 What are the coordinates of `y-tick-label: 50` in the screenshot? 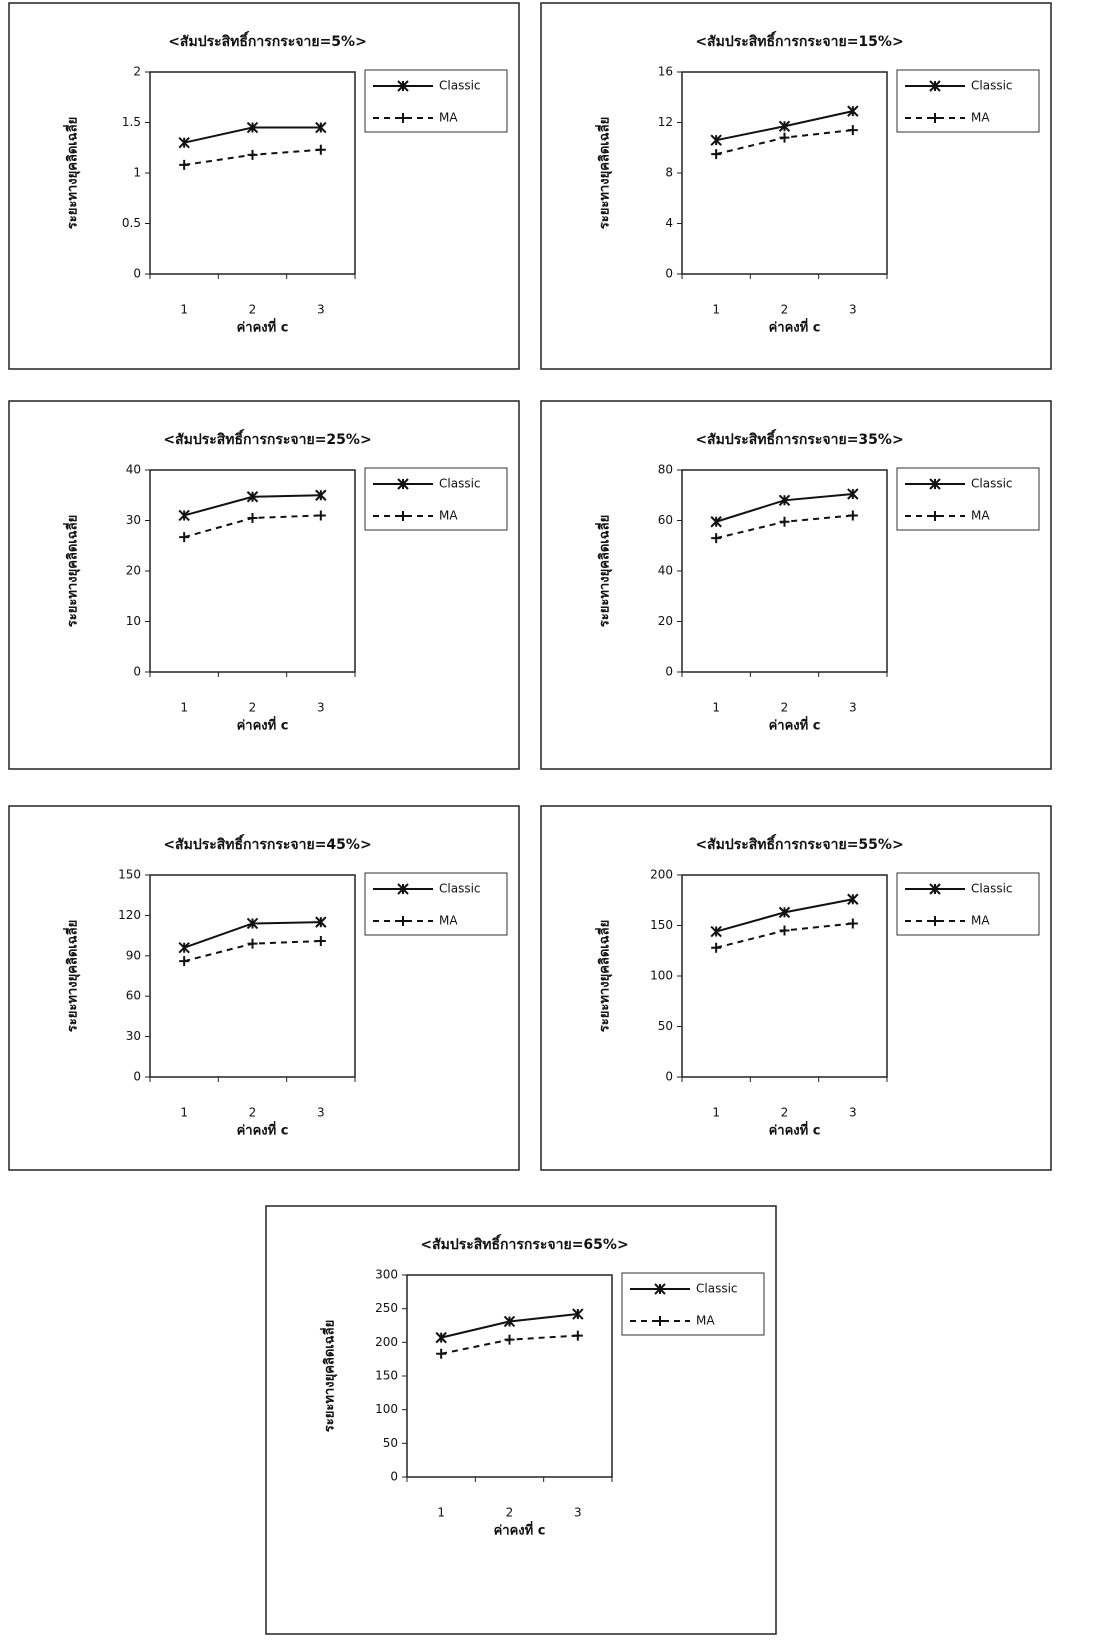 It's located at (665, 1026).